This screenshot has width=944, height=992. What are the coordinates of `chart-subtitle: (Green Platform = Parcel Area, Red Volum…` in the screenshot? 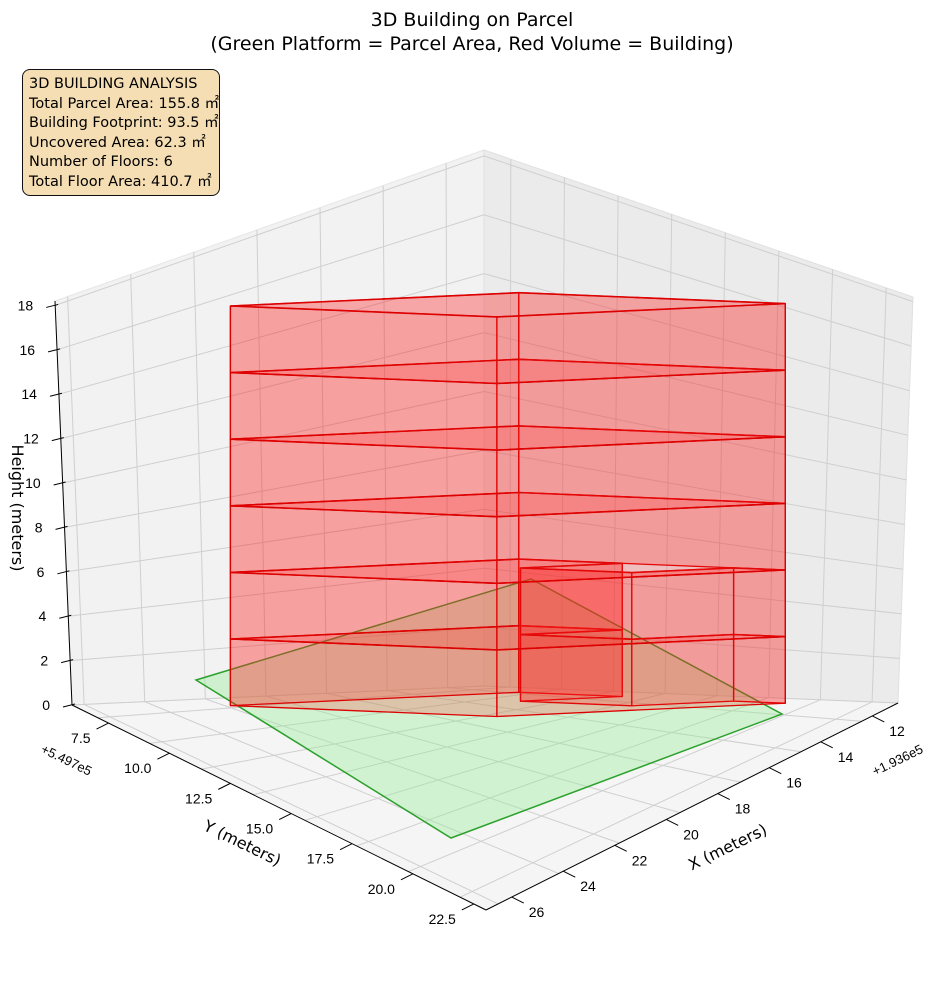 It's located at (471, 44).